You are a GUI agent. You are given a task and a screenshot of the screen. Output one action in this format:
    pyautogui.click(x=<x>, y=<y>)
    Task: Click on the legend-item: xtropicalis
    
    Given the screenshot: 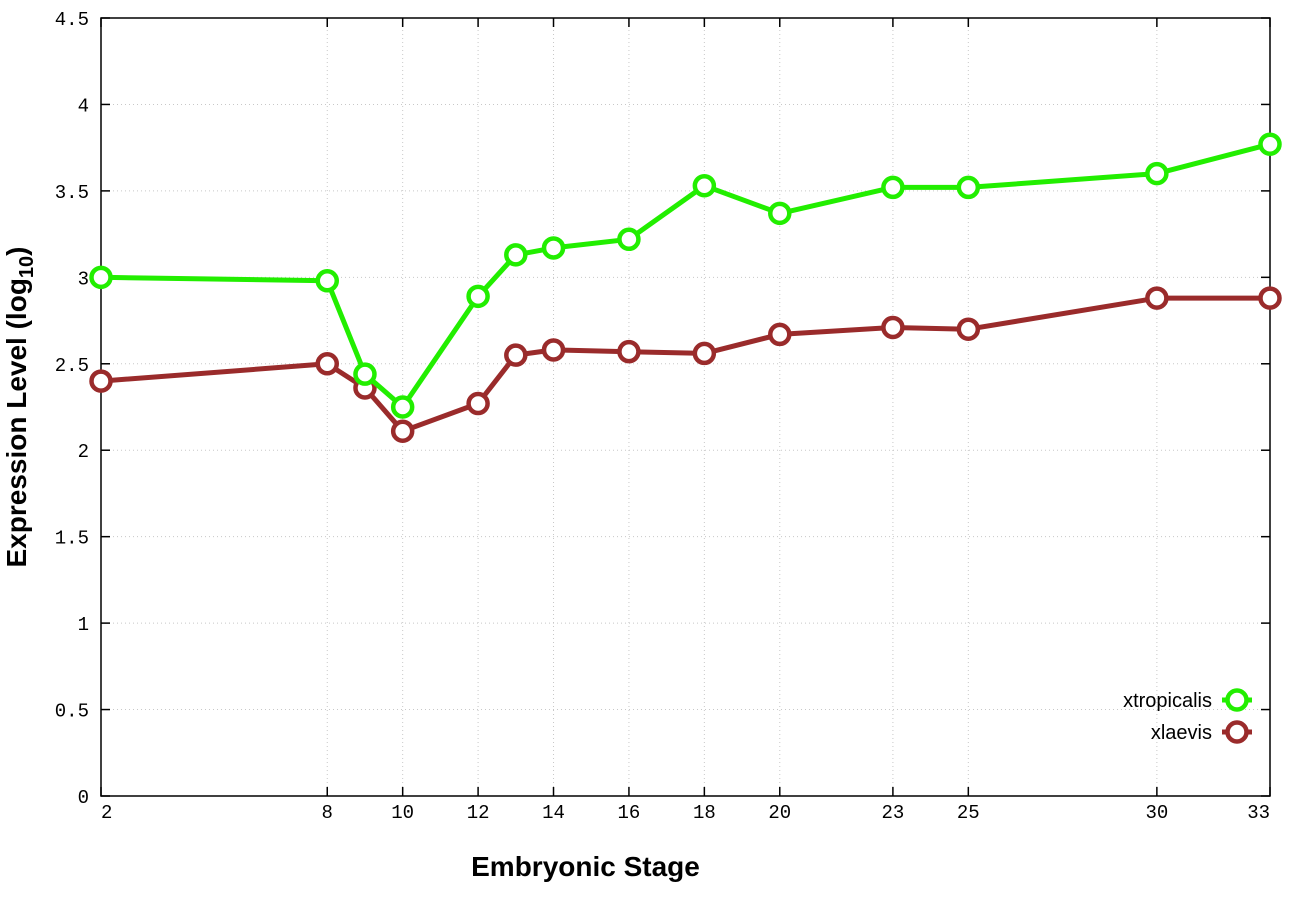 What is the action you would take?
    pyautogui.click(x=1187, y=700)
    